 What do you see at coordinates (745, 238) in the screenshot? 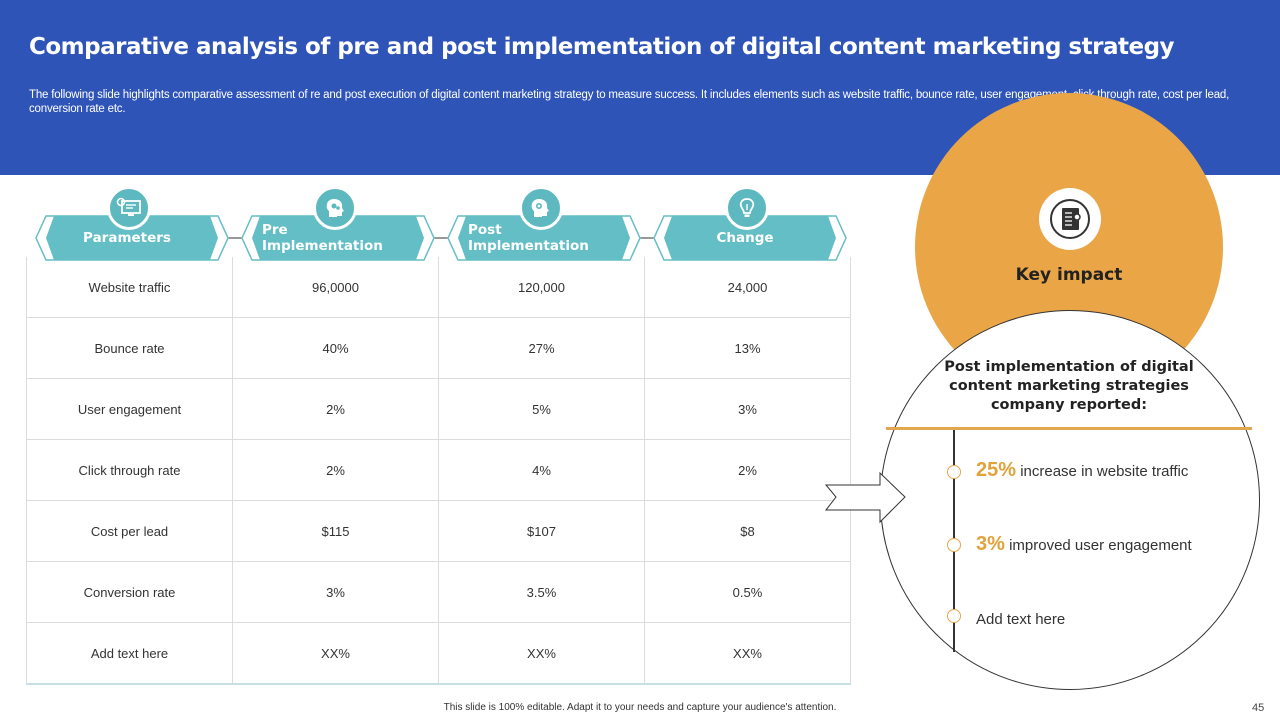
I see `col-header-change: Change` at bounding box center [745, 238].